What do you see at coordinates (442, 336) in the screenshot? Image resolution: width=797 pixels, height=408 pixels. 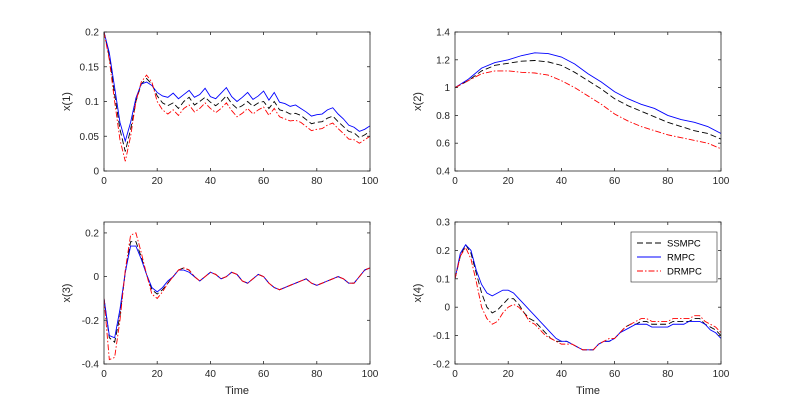 I see `y-tick-label: -0.1` at bounding box center [442, 336].